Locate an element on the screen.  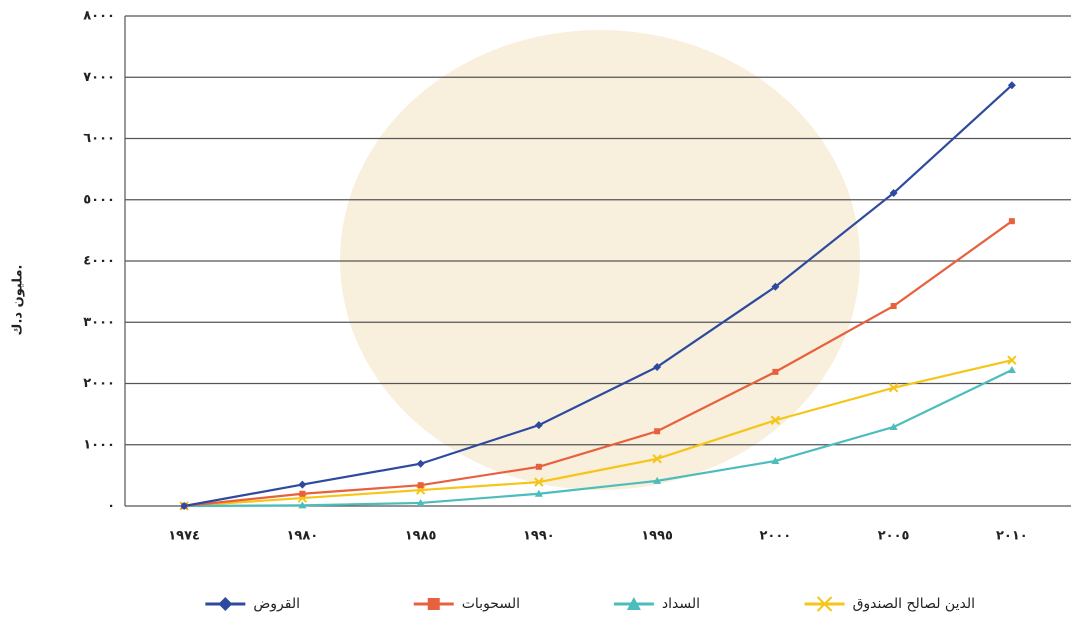
x-tick-label: ٢٠٠٥ is located at coordinates (894, 536).